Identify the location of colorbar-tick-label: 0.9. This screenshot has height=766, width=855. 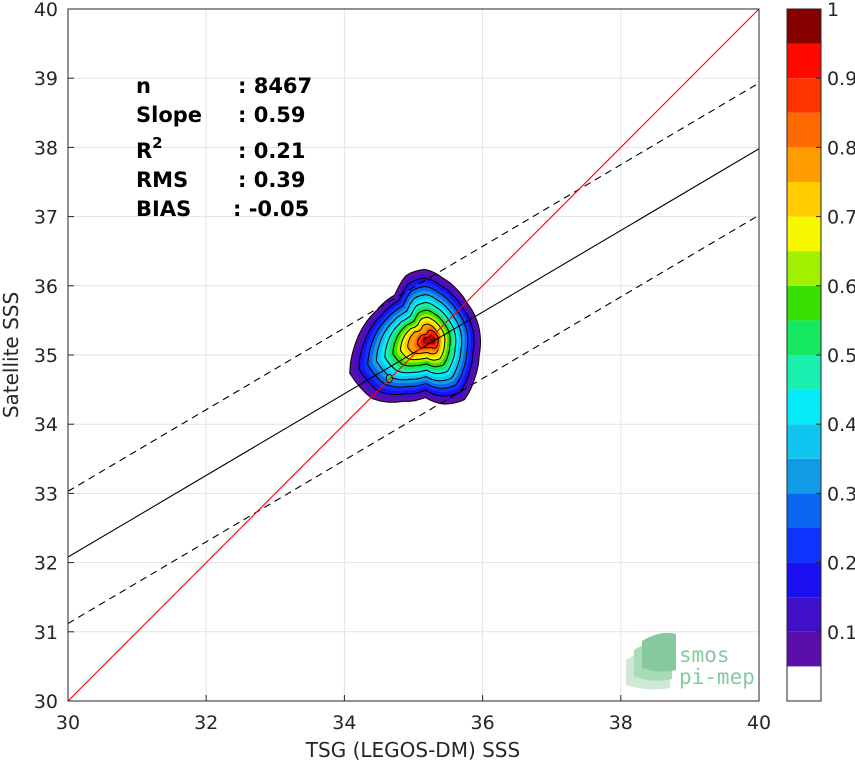
(841, 79).